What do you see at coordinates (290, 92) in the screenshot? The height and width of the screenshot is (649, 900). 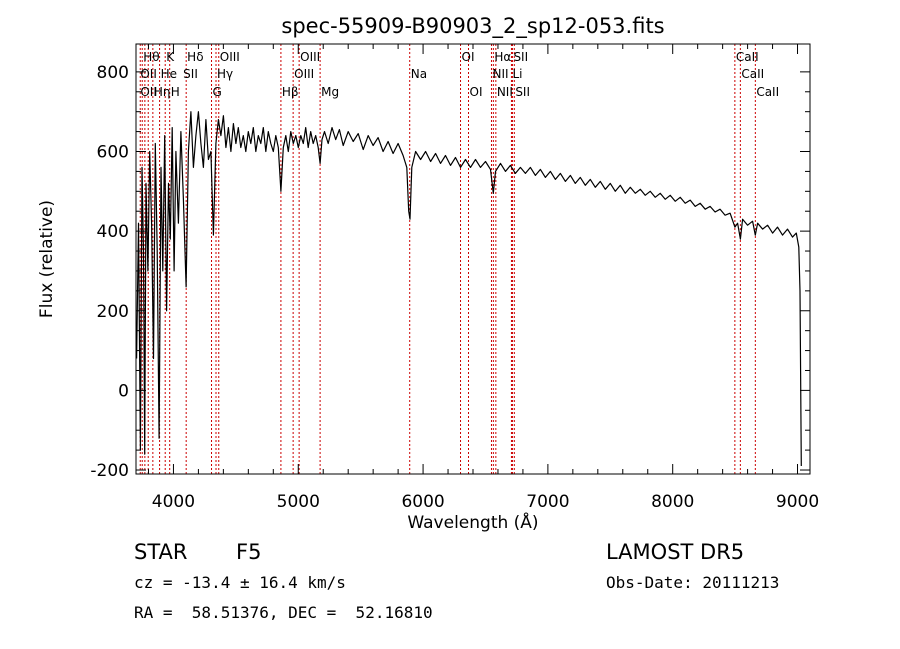 I see `spectral-line-label: Hβ` at bounding box center [290, 92].